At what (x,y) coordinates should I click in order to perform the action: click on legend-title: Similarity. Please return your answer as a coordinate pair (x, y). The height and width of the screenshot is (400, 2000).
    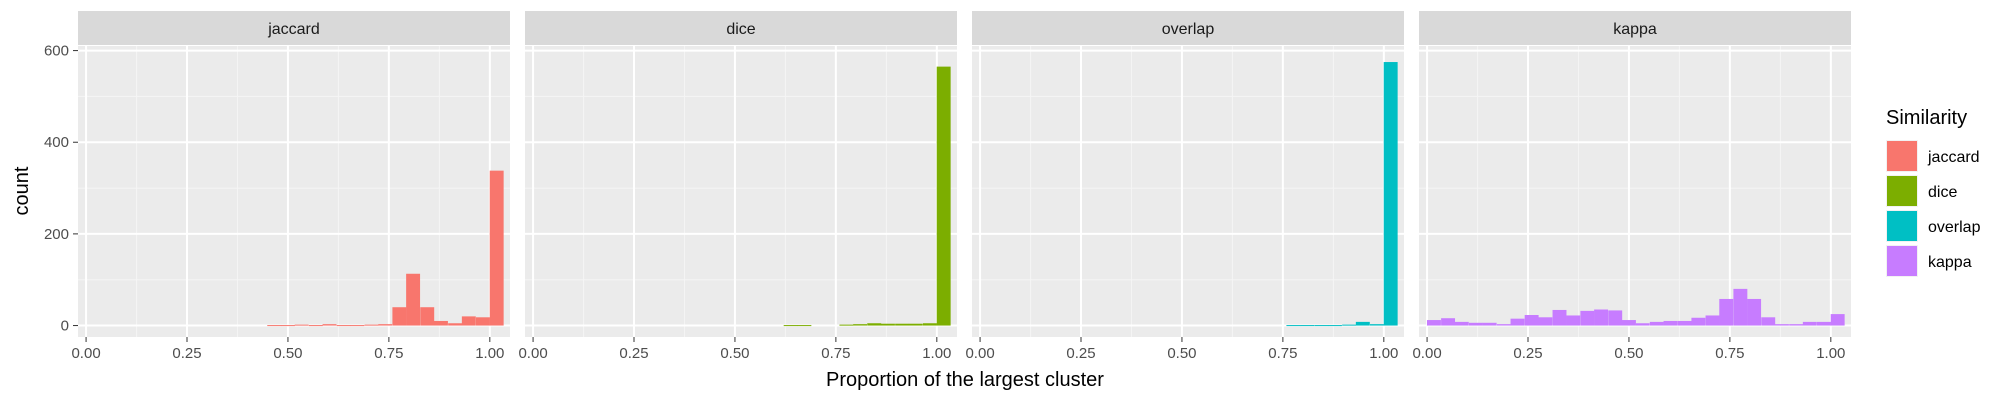
    Looking at the image, I should click on (1926, 118).